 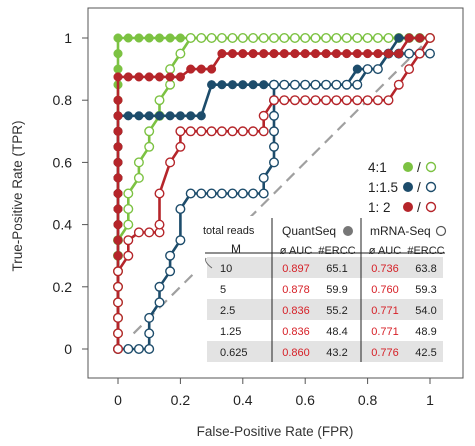 What do you see at coordinates (425, 332) in the screenshot?
I see `cell-mrnaseq-ercc: 48.9` at bounding box center [425, 332].